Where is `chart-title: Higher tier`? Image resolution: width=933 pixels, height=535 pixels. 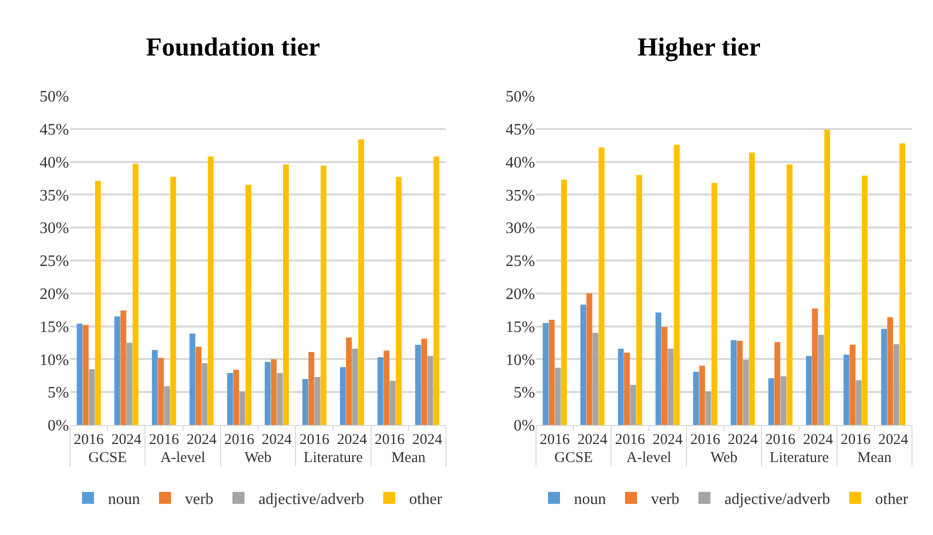
chart-title: Higher tier is located at coordinates (699, 47).